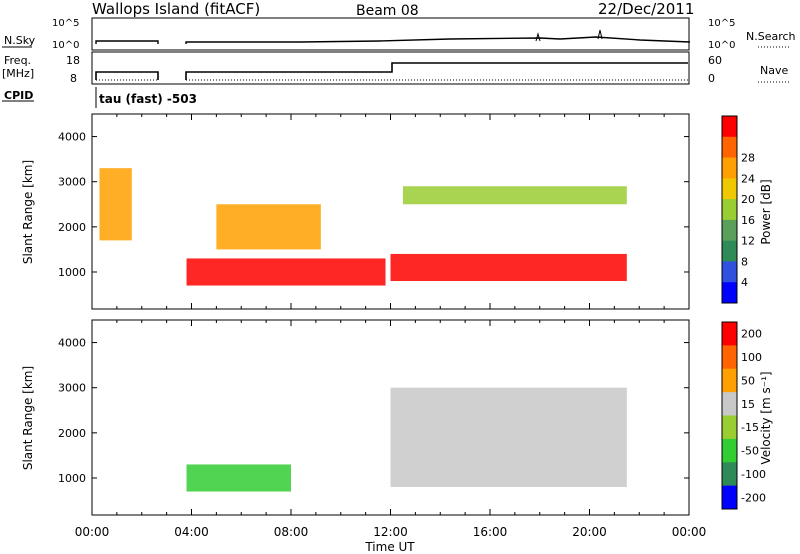 This screenshot has height=554, width=800. Describe the element at coordinates (721, 45) in the screenshot. I see `noise-right-tick-bottom: 10^0` at that location.